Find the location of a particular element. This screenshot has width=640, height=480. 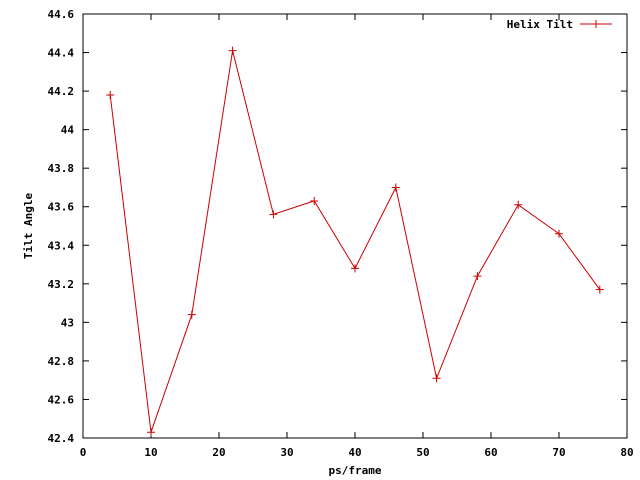

legend: Helix Tilt is located at coordinates (559, 24).